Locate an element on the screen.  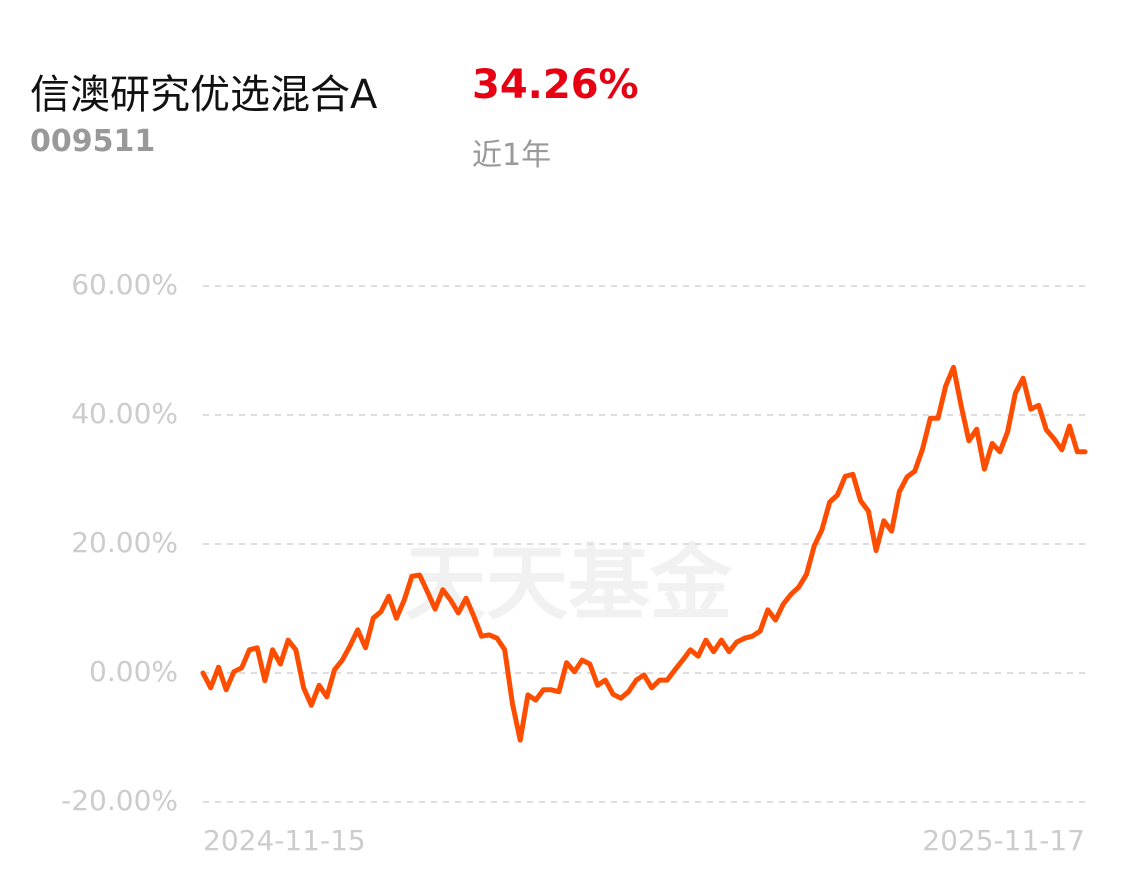
x-tick-label: 2025-11-17 is located at coordinates (1003, 840).